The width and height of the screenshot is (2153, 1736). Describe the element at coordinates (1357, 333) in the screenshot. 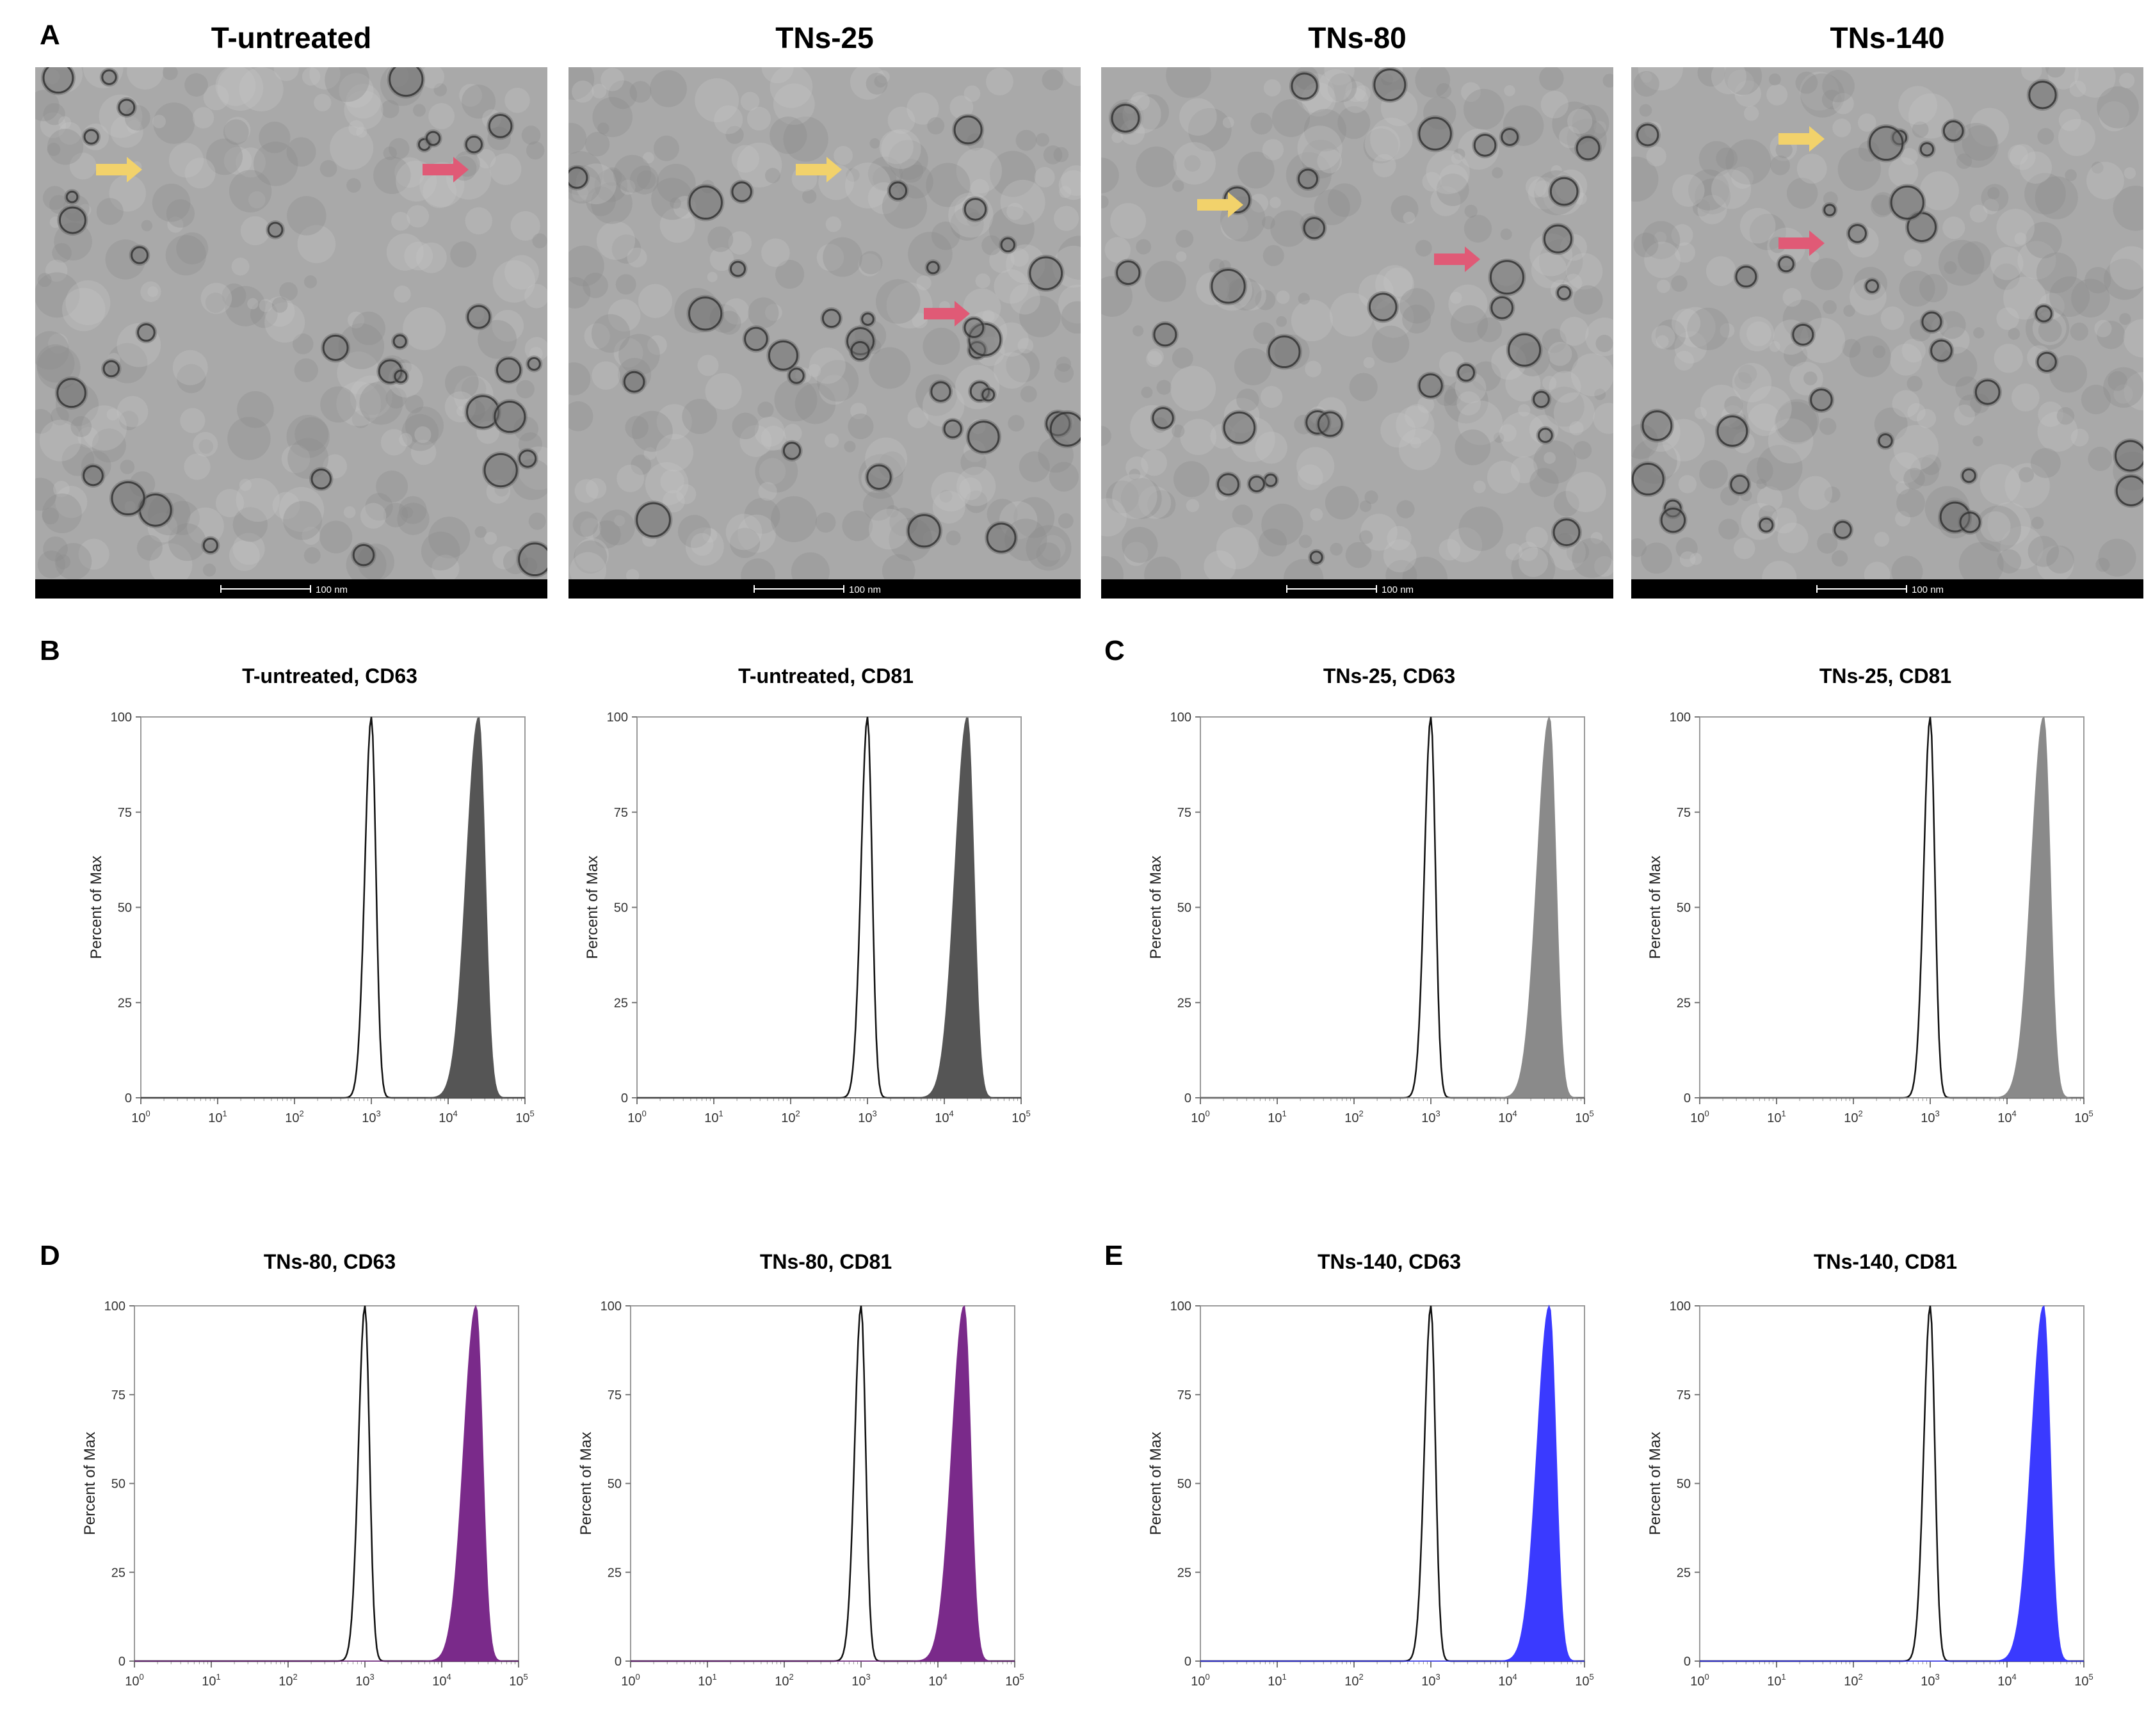

I see `tem-svg: 100 nm` at that location.